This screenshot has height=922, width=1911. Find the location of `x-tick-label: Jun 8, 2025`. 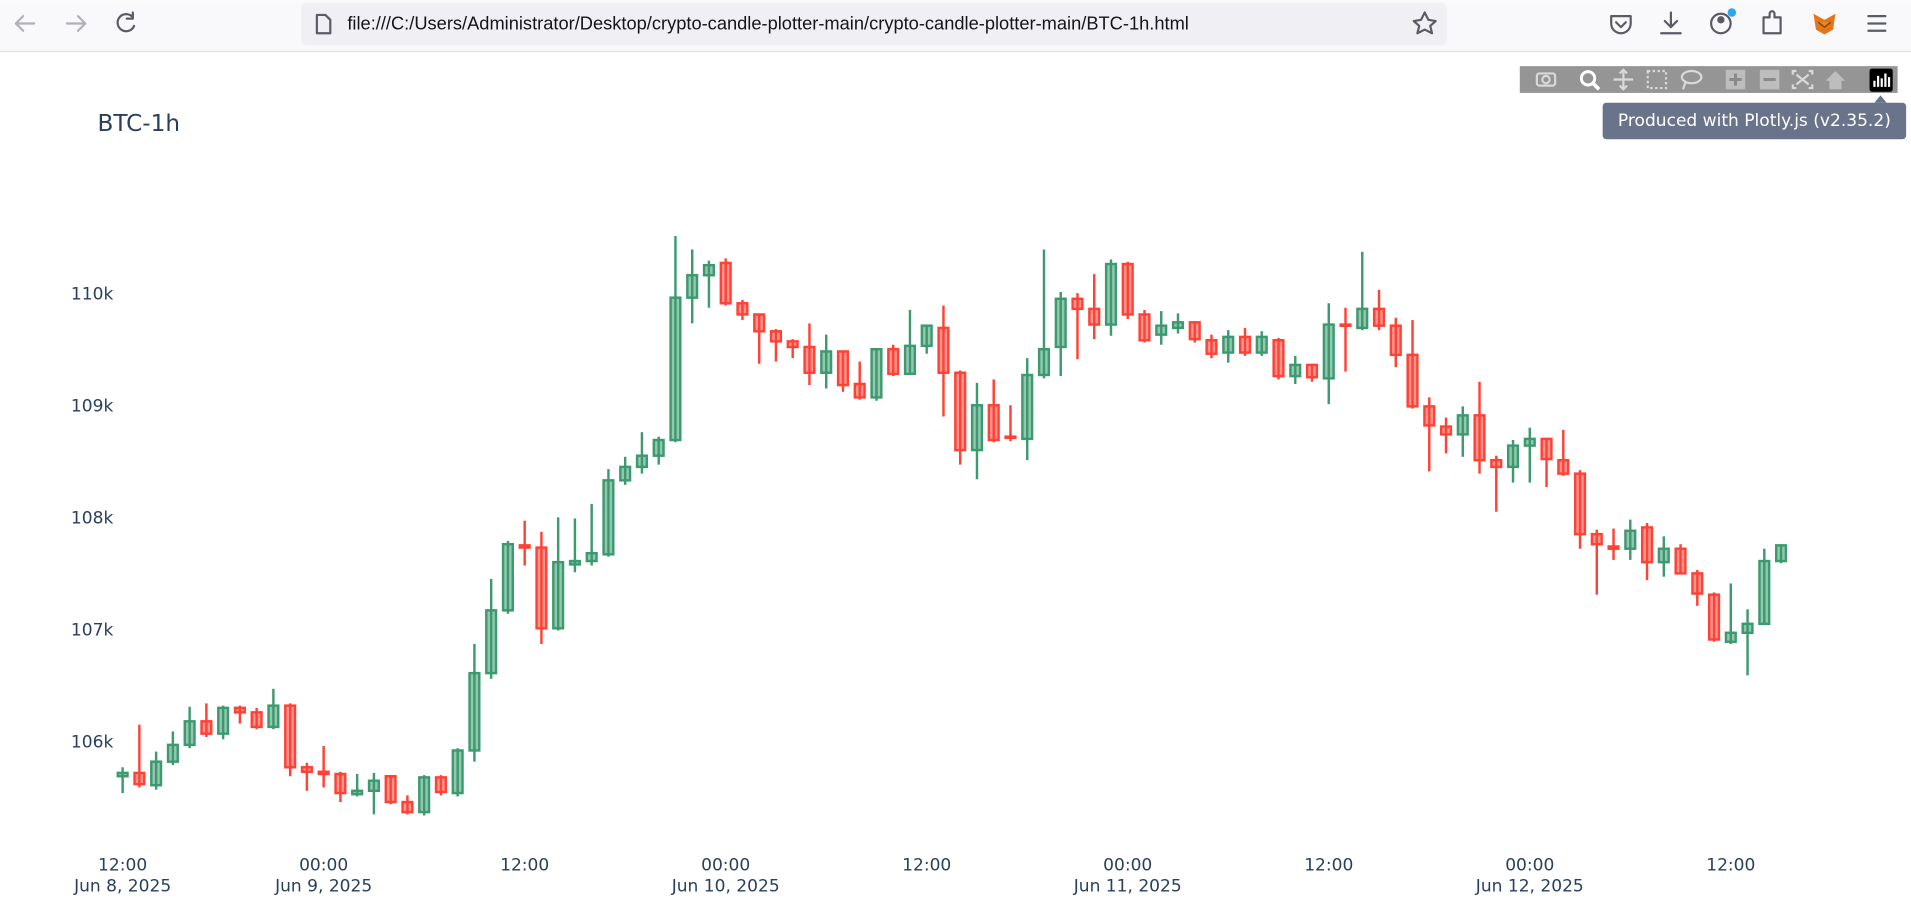

x-tick-label: Jun 8, 2025 is located at coordinates (122, 886).